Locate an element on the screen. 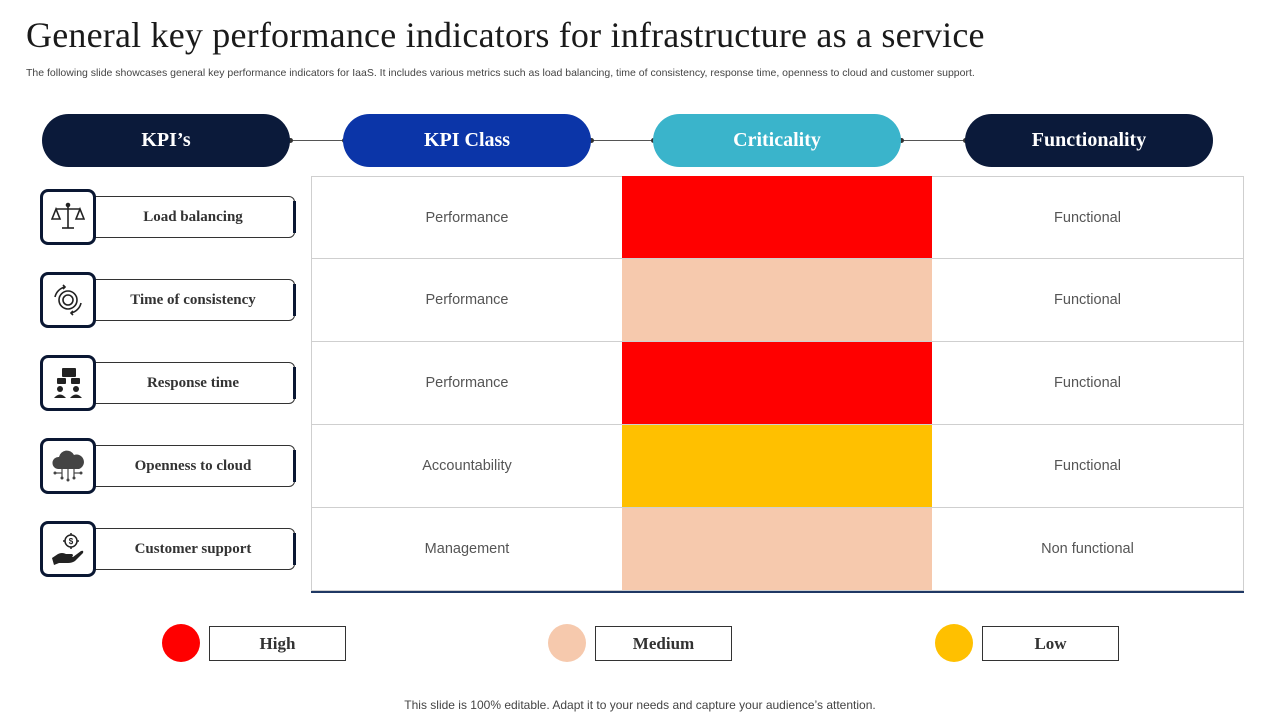 This screenshot has width=1280, height=720. header-kpi-class: KPI Class is located at coordinates (467, 140).